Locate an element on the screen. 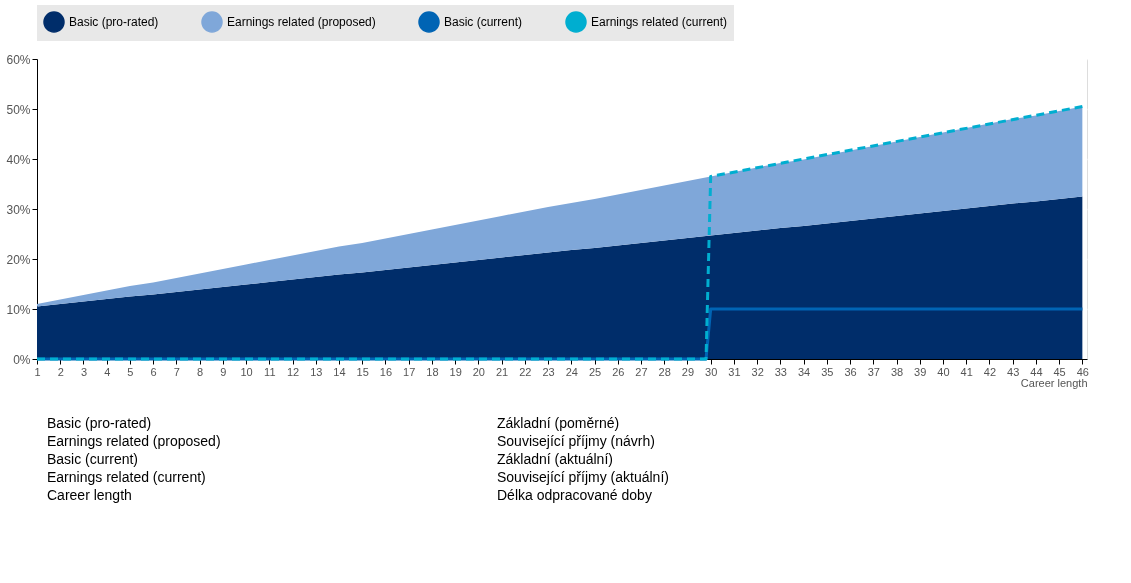 The image size is (1131, 583). text: Délka odpracované doby is located at coordinates (574, 495).